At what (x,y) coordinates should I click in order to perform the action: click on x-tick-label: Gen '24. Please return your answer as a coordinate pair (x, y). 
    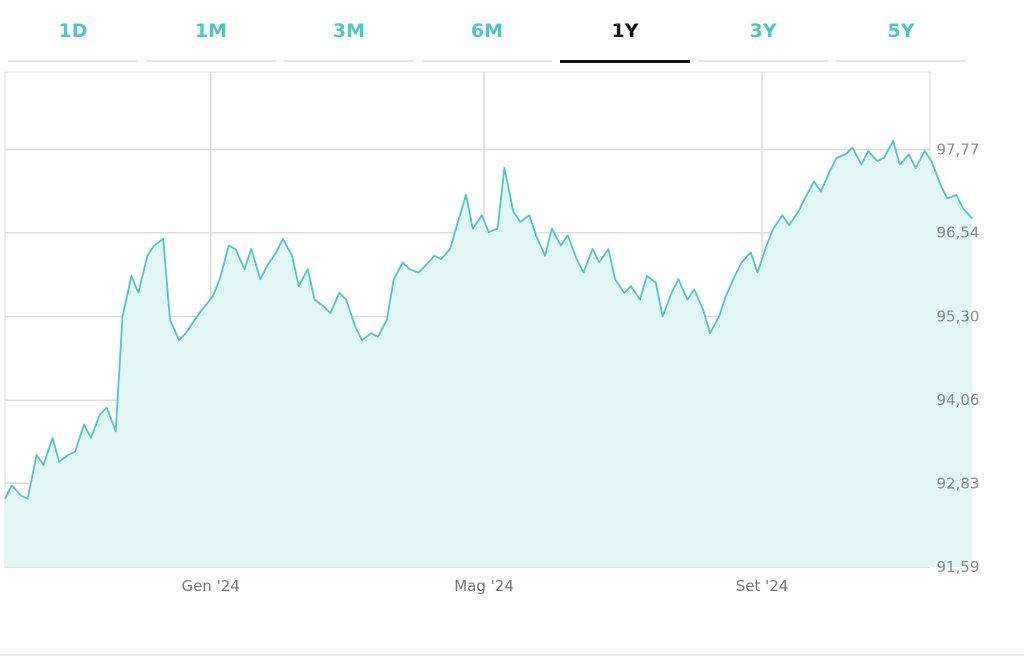
    Looking at the image, I should click on (210, 586).